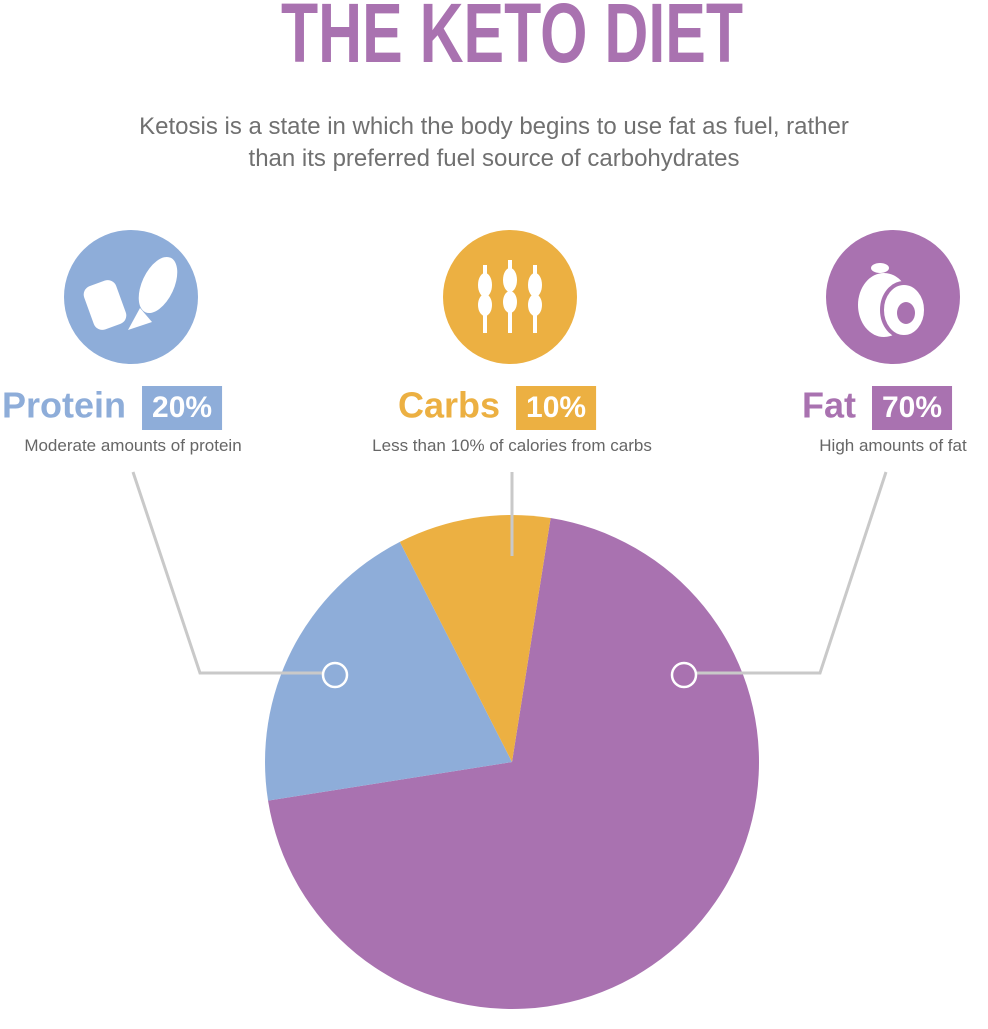  I want to click on text-line: Less than 10% of calories from carbs, so click(512, 445).